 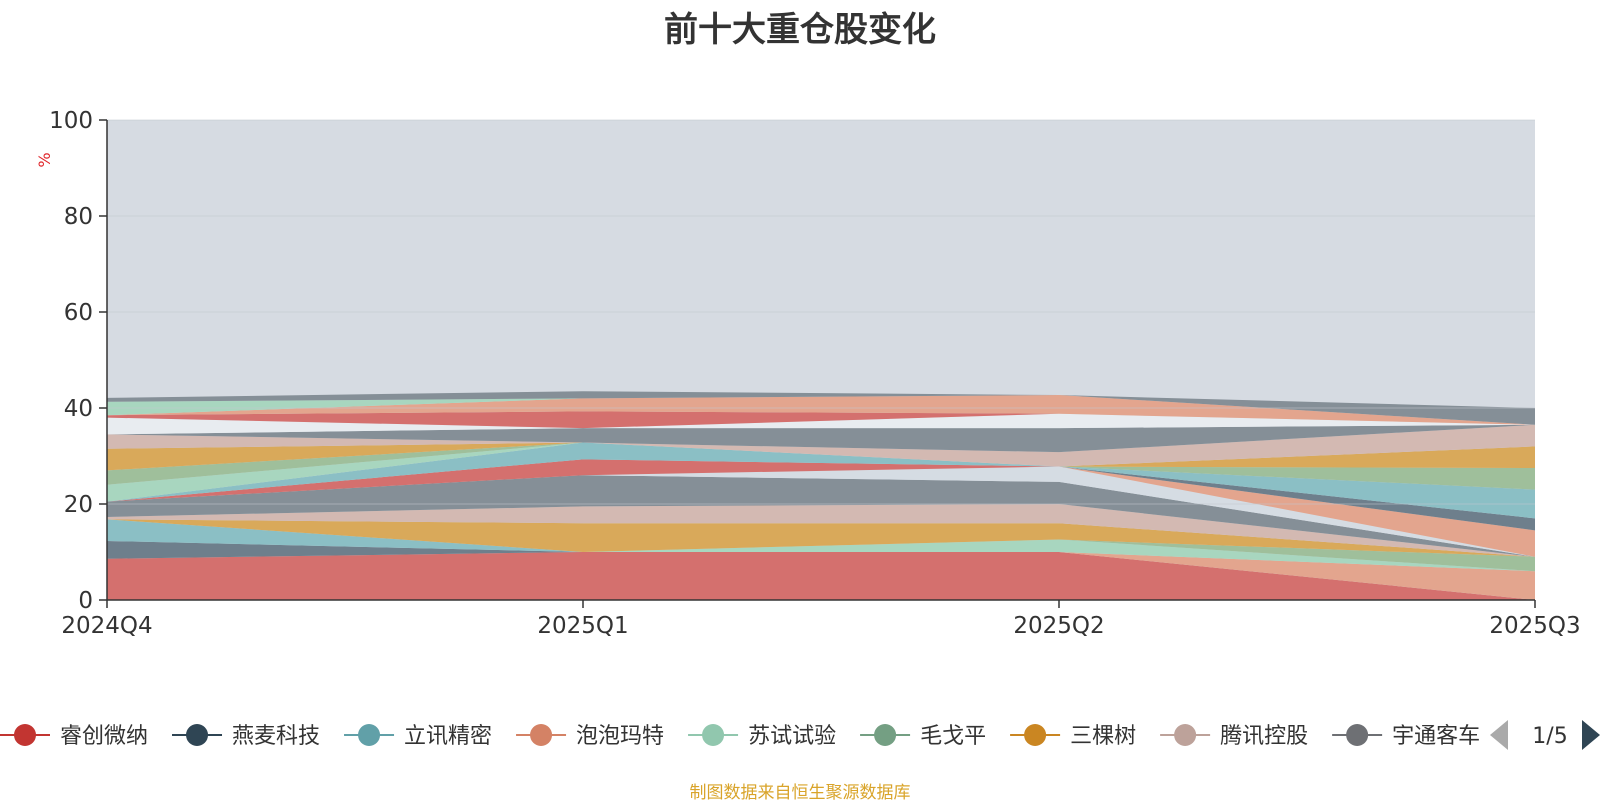 I want to click on x-tick-label: 2025Q3, so click(x=1534, y=626).